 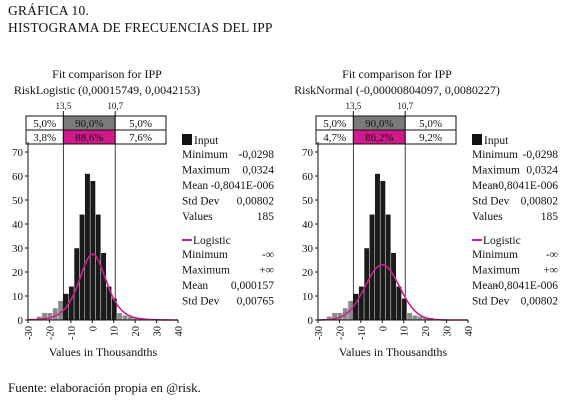 I want to click on input-stat-value: -0,0298, so click(x=541, y=155).